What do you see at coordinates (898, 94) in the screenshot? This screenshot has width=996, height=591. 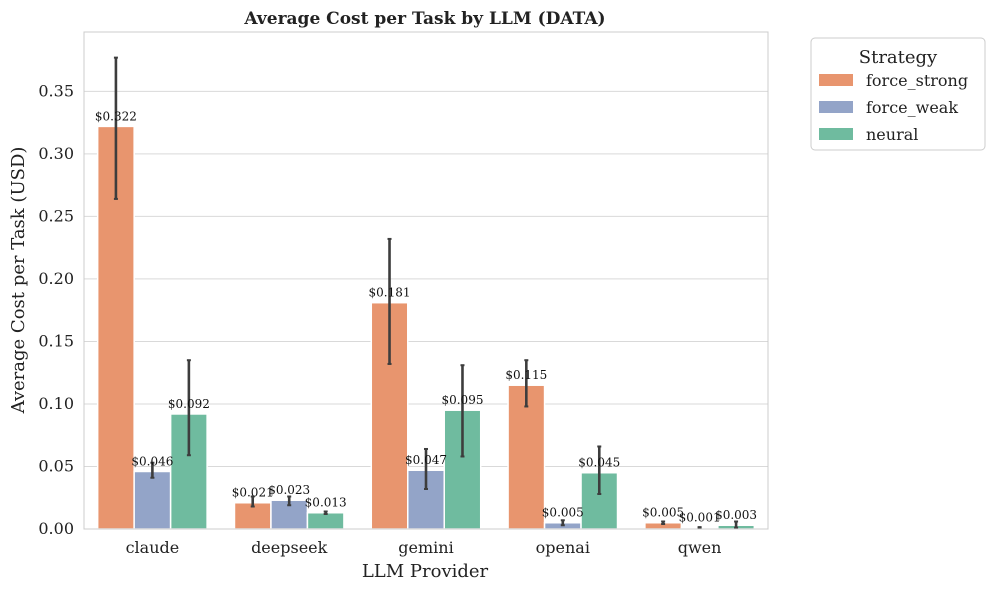 I see `legend-frame` at bounding box center [898, 94].